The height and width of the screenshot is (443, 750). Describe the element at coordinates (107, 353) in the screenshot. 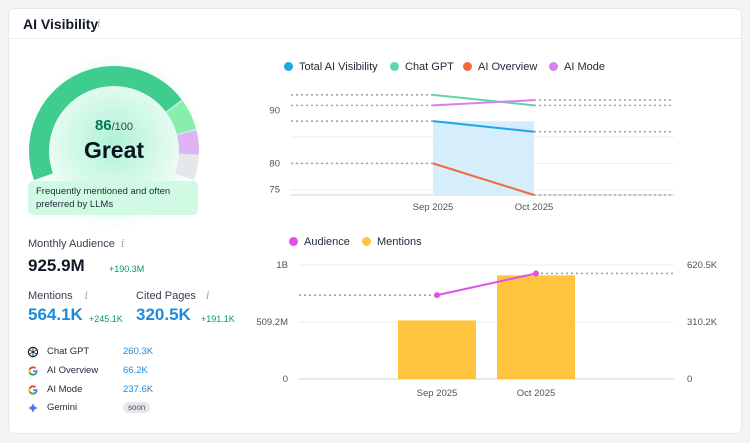

I see `source-row-chatgpt: Chat GPT 260.3K` at that location.